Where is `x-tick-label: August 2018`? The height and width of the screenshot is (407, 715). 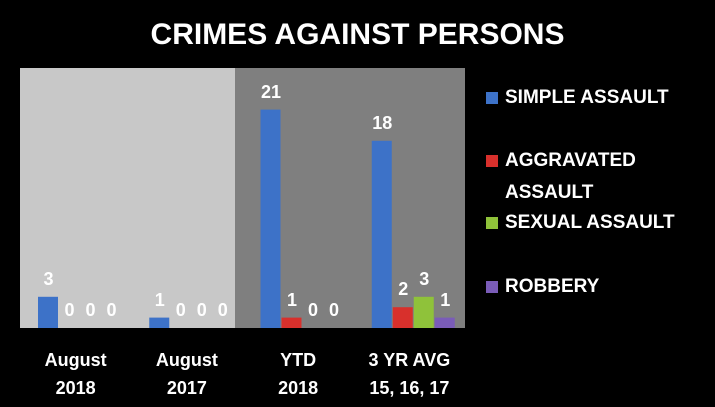
x-tick-label: August 2018 is located at coordinates (75, 374).